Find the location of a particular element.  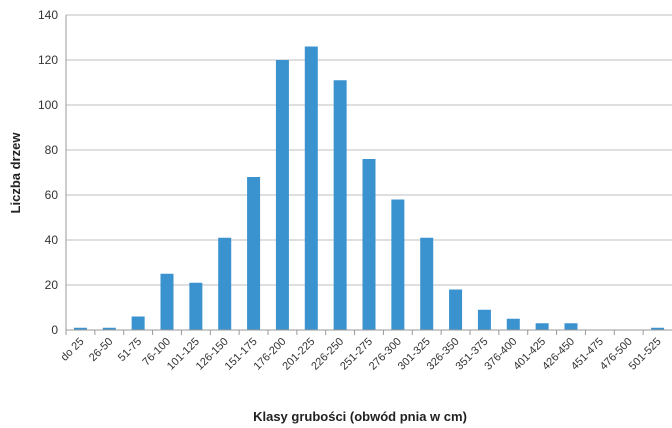

y-tick-label: 100 is located at coordinates (48, 105).